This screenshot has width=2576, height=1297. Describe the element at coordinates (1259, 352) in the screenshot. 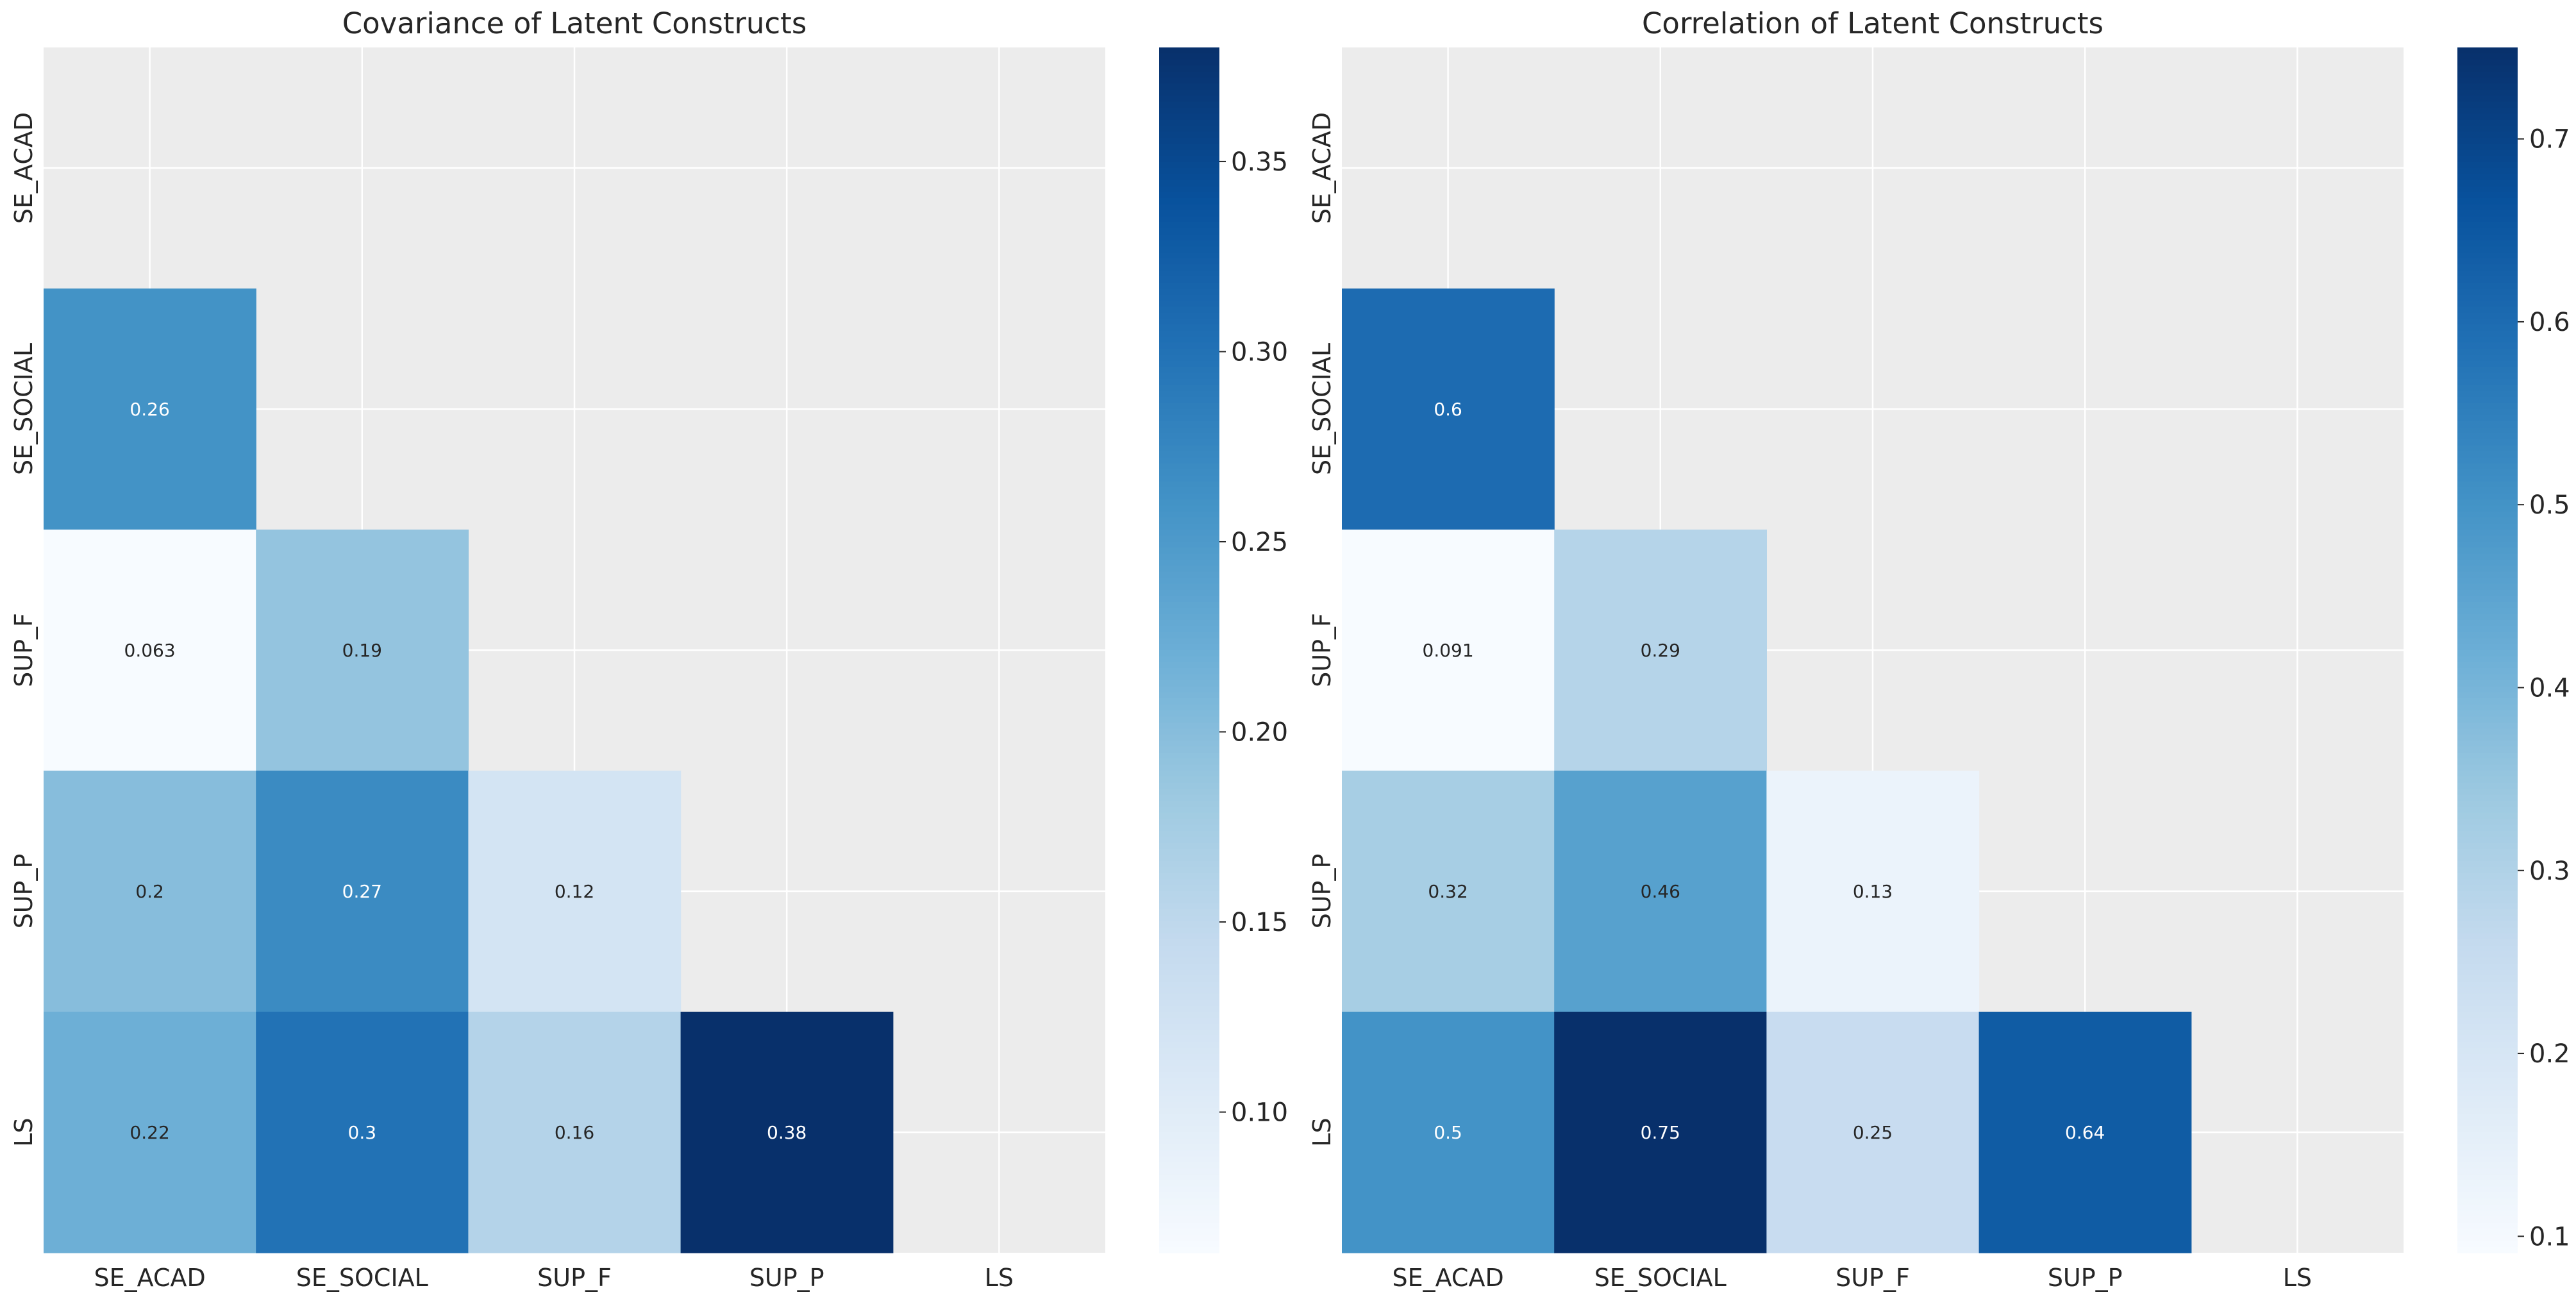

I see `colorbar-tick-label: 0.30` at that location.